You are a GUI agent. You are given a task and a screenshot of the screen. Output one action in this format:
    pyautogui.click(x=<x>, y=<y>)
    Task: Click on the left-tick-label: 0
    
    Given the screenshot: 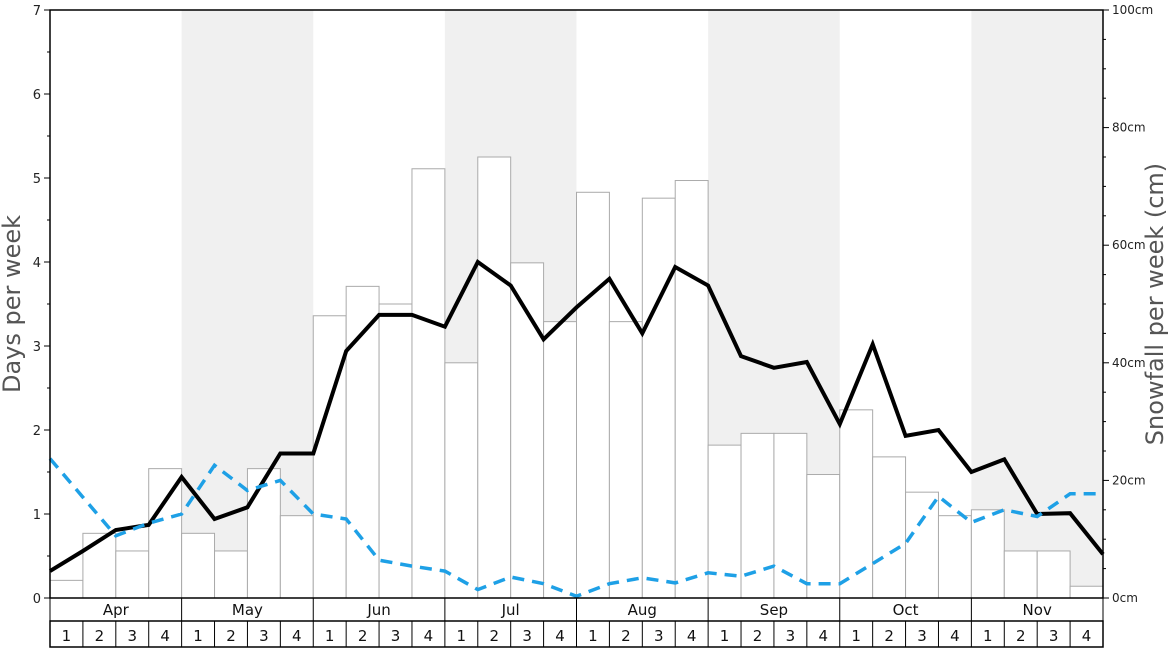 What is the action you would take?
    pyautogui.click(x=37, y=599)
    